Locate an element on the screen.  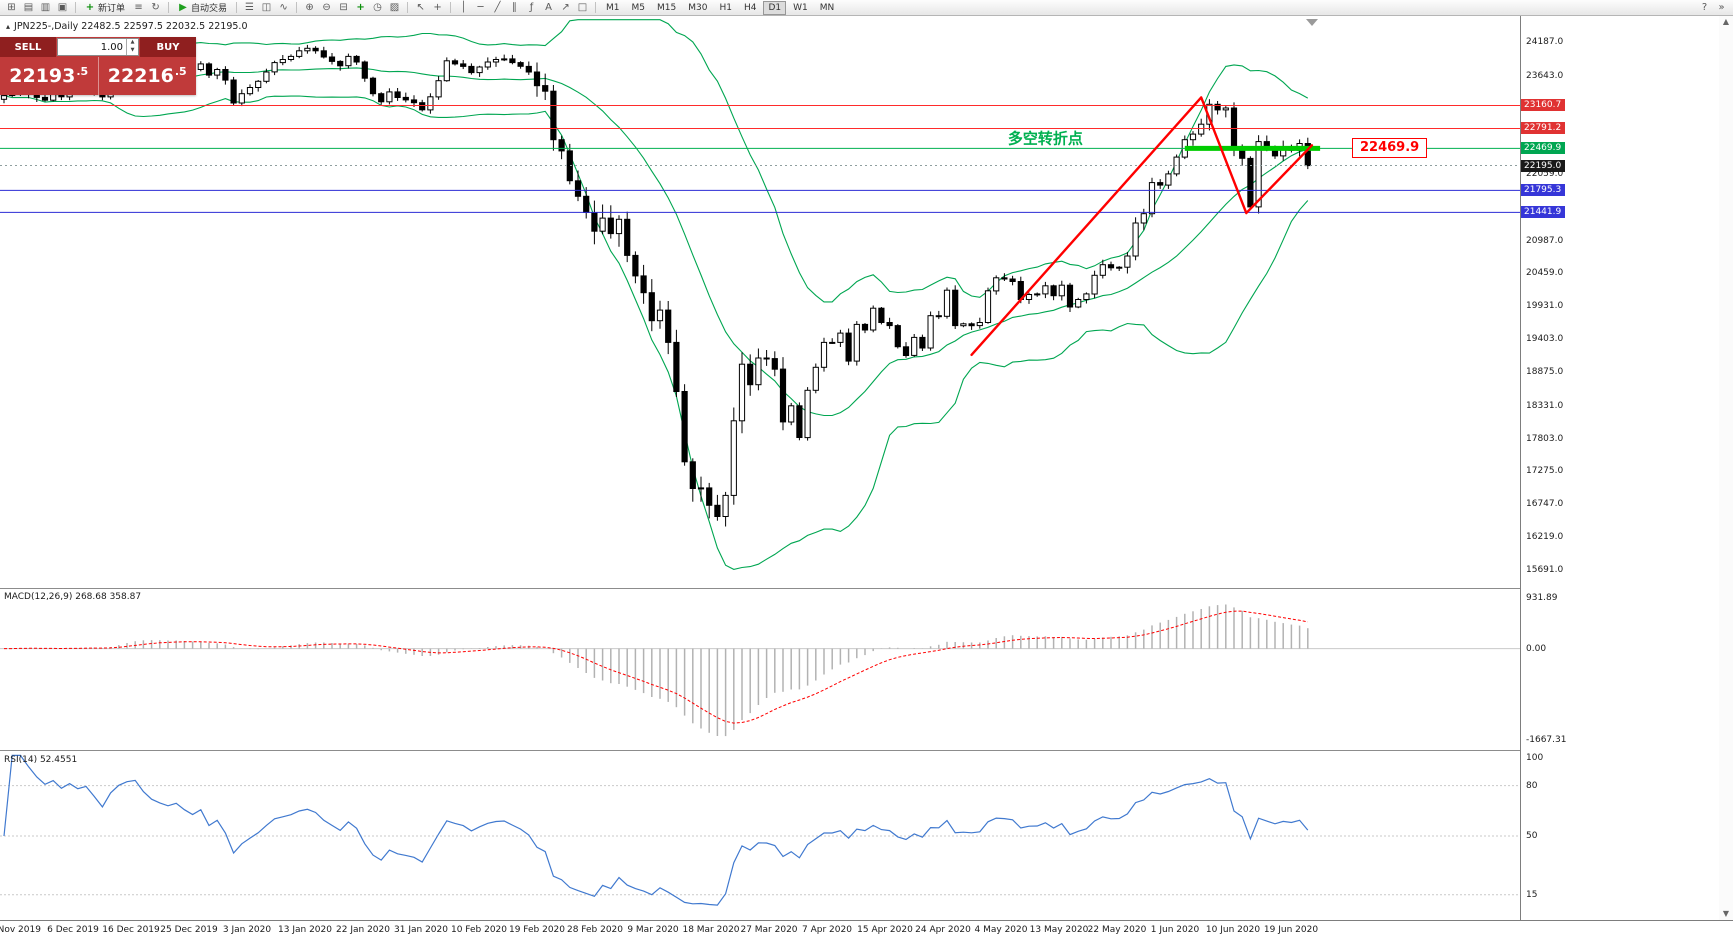
trendline-icon: ╱ is located at coordinates (497, 7).